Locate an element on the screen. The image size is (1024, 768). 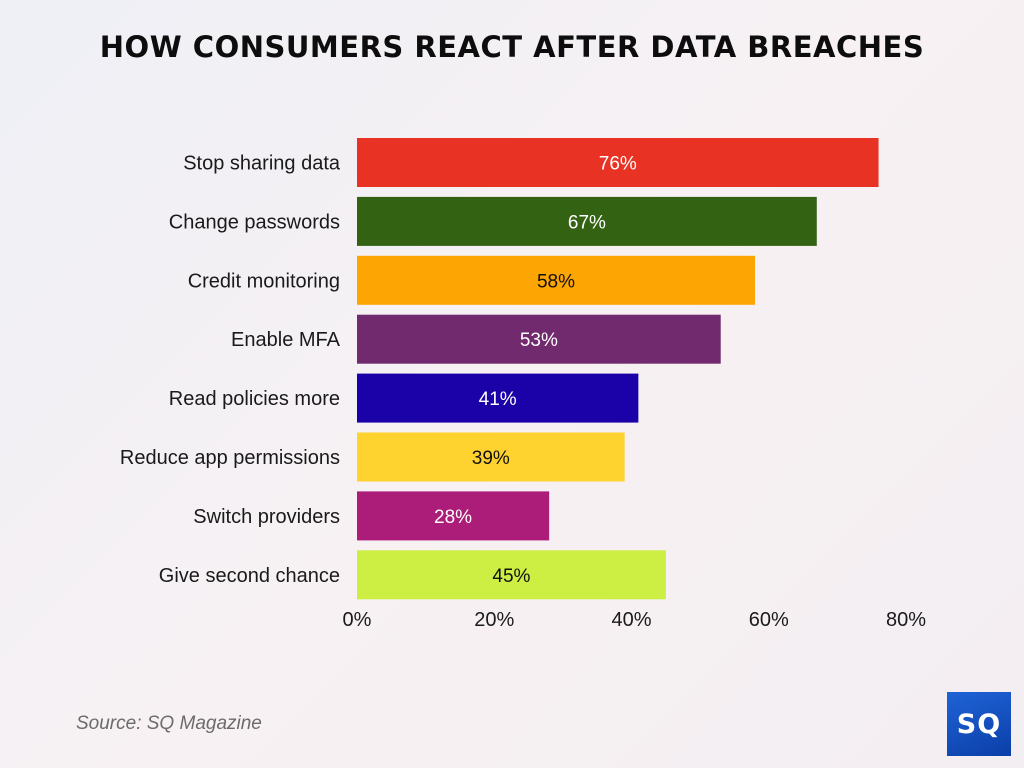
category-label: Change passwords is located at coordinates (254, 222).